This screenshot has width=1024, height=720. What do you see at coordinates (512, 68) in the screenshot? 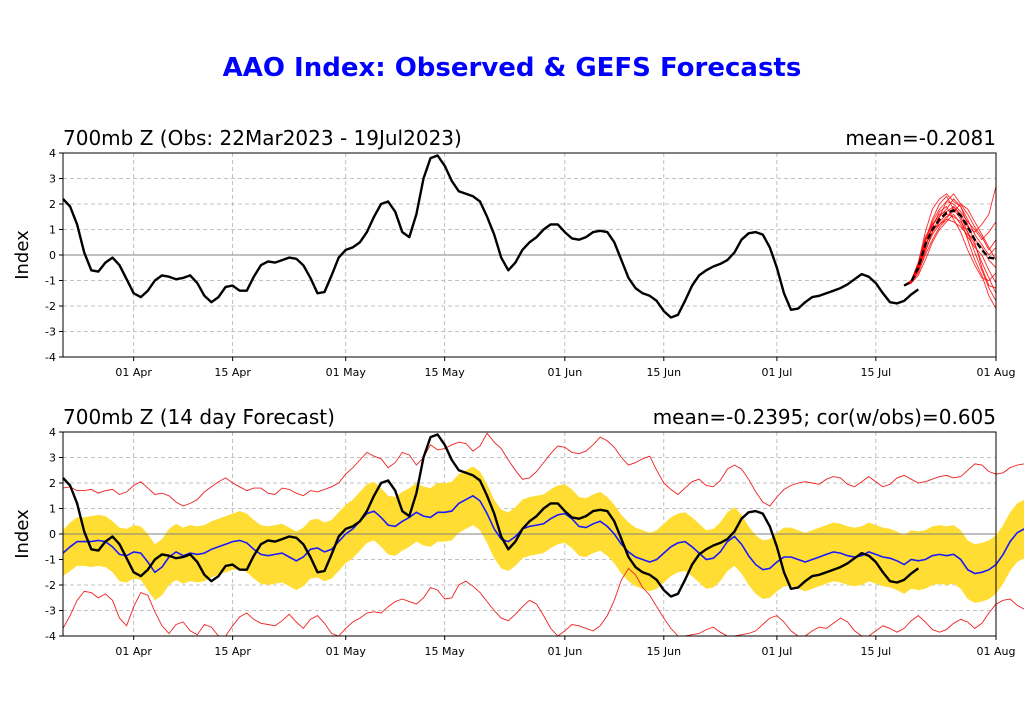
I see `figure-title: AAO Index: Observed & GEFS Forecasts` at bounding box center [512, 68].